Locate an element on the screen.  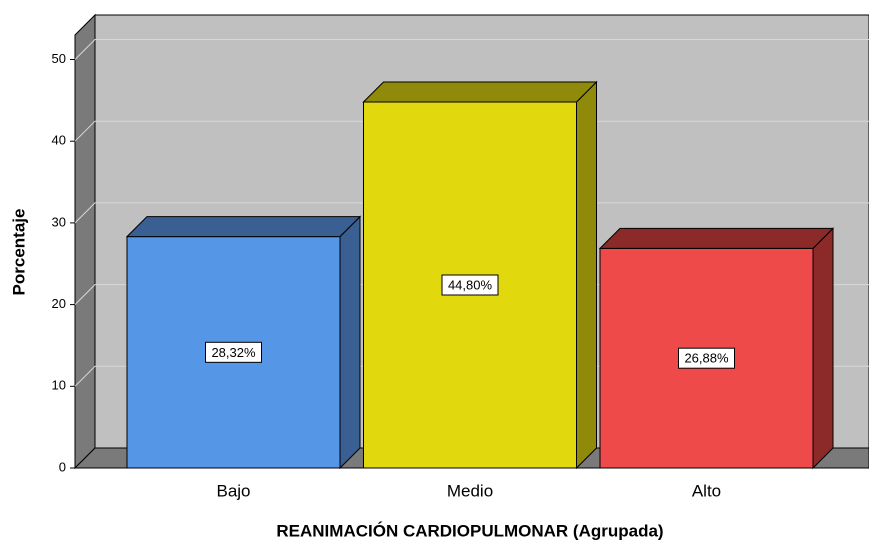
y-tick-label: 0 is located at coordinates (62, 466).